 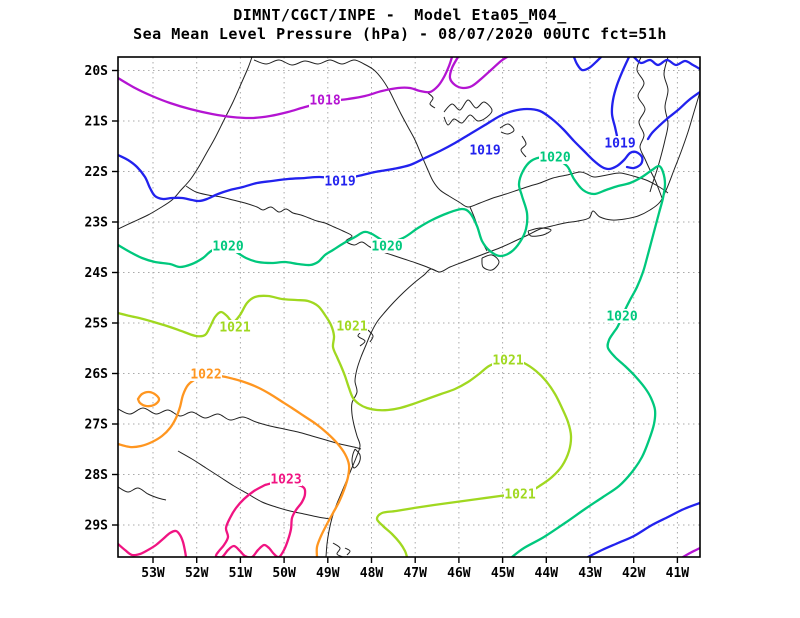 What do you see at coordinates (97, 374) in the screenshot?
I see `y-tick-label: 26S` at bounding box center [97, 374].